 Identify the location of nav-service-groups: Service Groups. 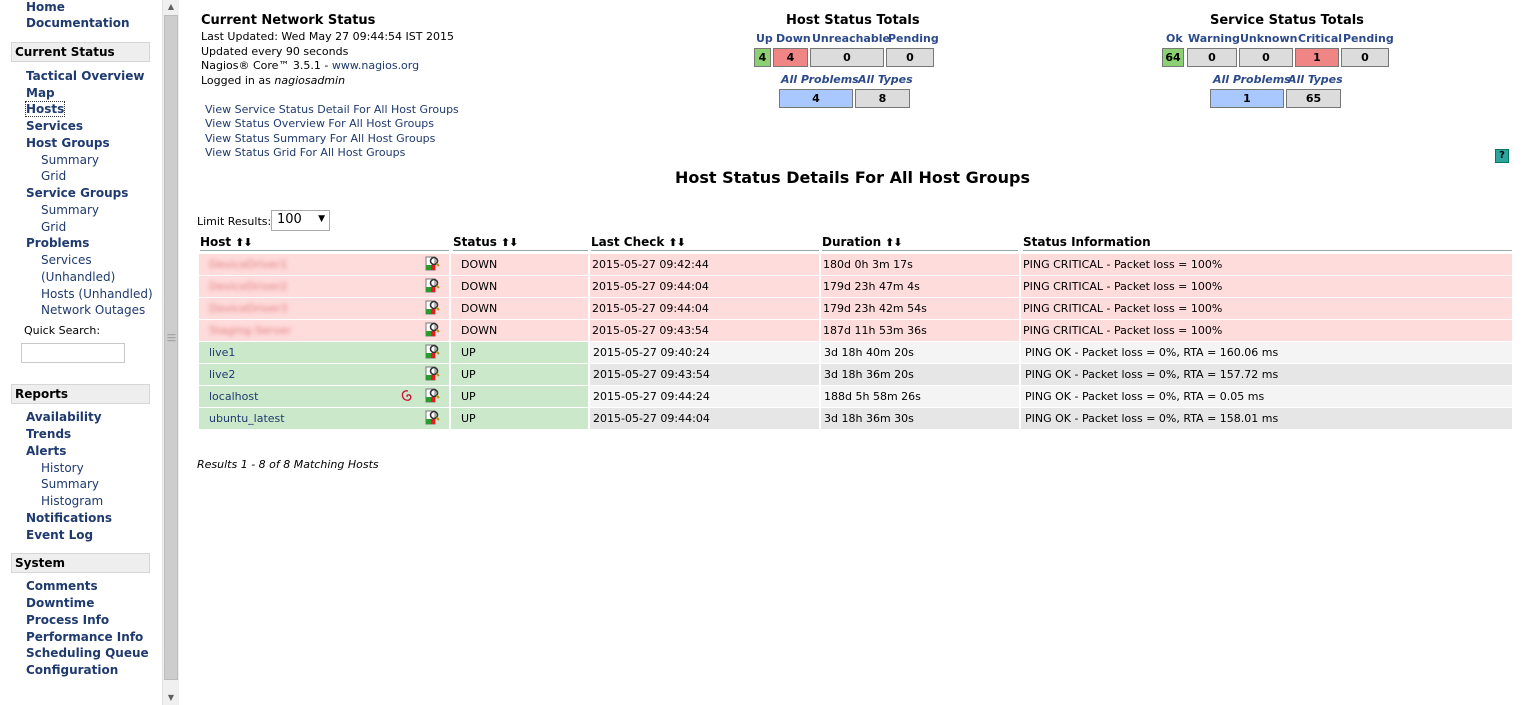
(77, 193).